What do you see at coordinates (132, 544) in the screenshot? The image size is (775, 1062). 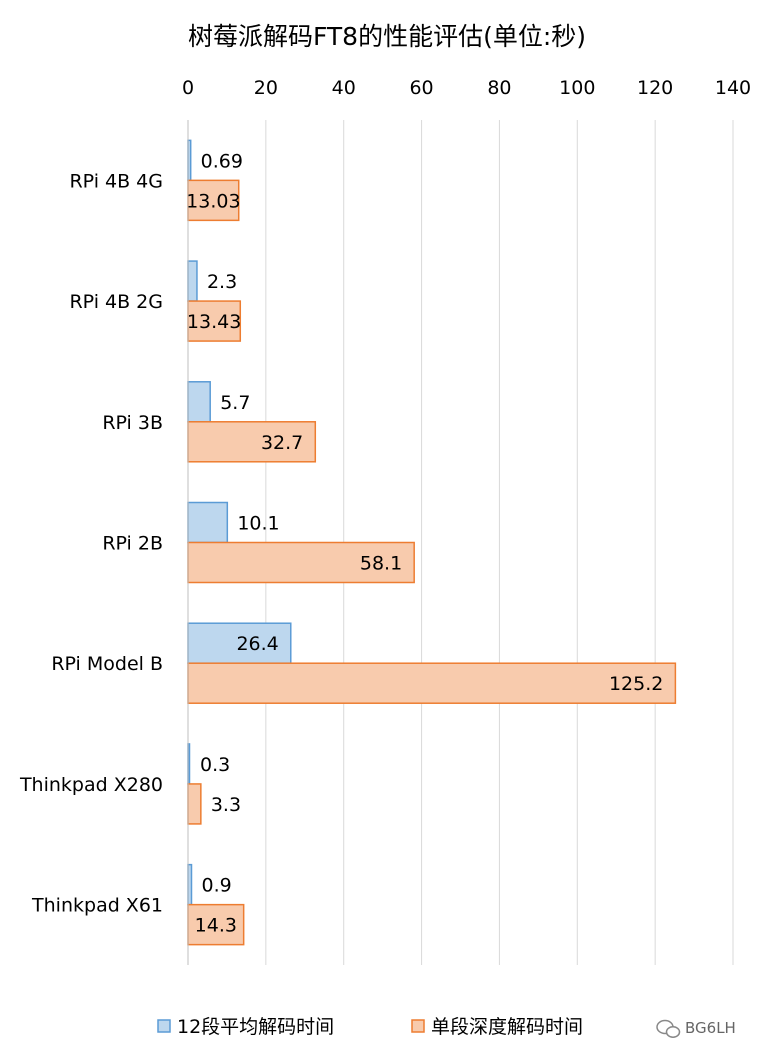 I see `category-label: RPi 2B` at bounding box center [132, 544].